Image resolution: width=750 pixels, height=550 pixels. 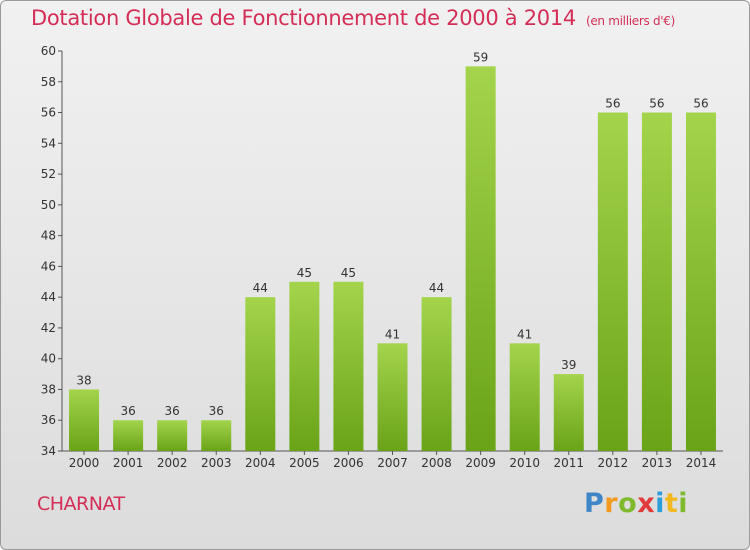 I want to click on x-tick-label: 2006, so click(x=348, y=463).